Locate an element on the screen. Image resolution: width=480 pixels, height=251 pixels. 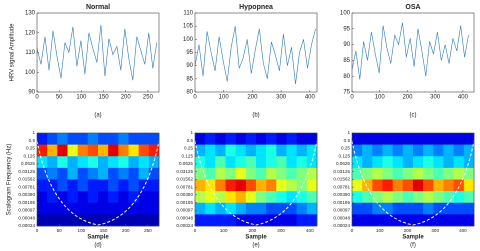
y-tick-label: 0.00195 is located at coordinates (184, 202).